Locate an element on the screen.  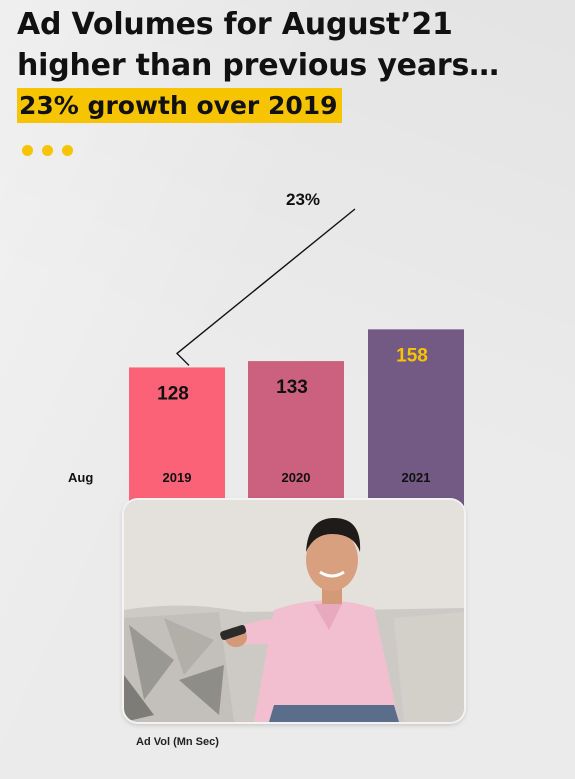
axis-unit-label: Ad Vol (Mn Sec) is located at coordinates (177, 742).